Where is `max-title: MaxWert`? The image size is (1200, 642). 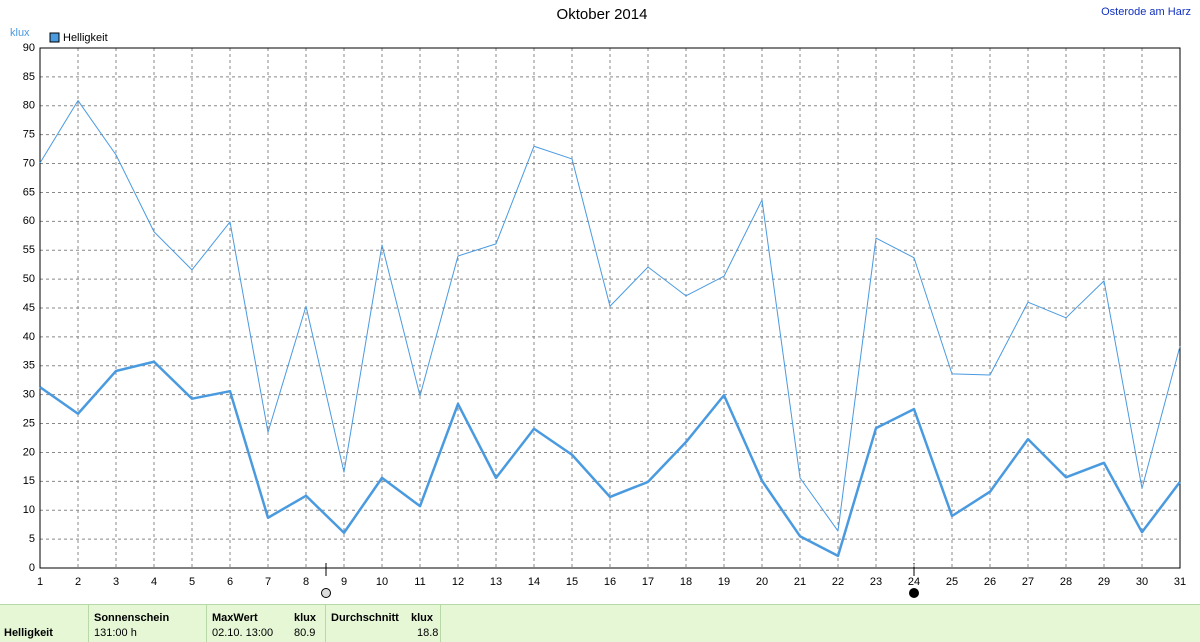
max-title: MaxWert is located at coordinates (235, 618).